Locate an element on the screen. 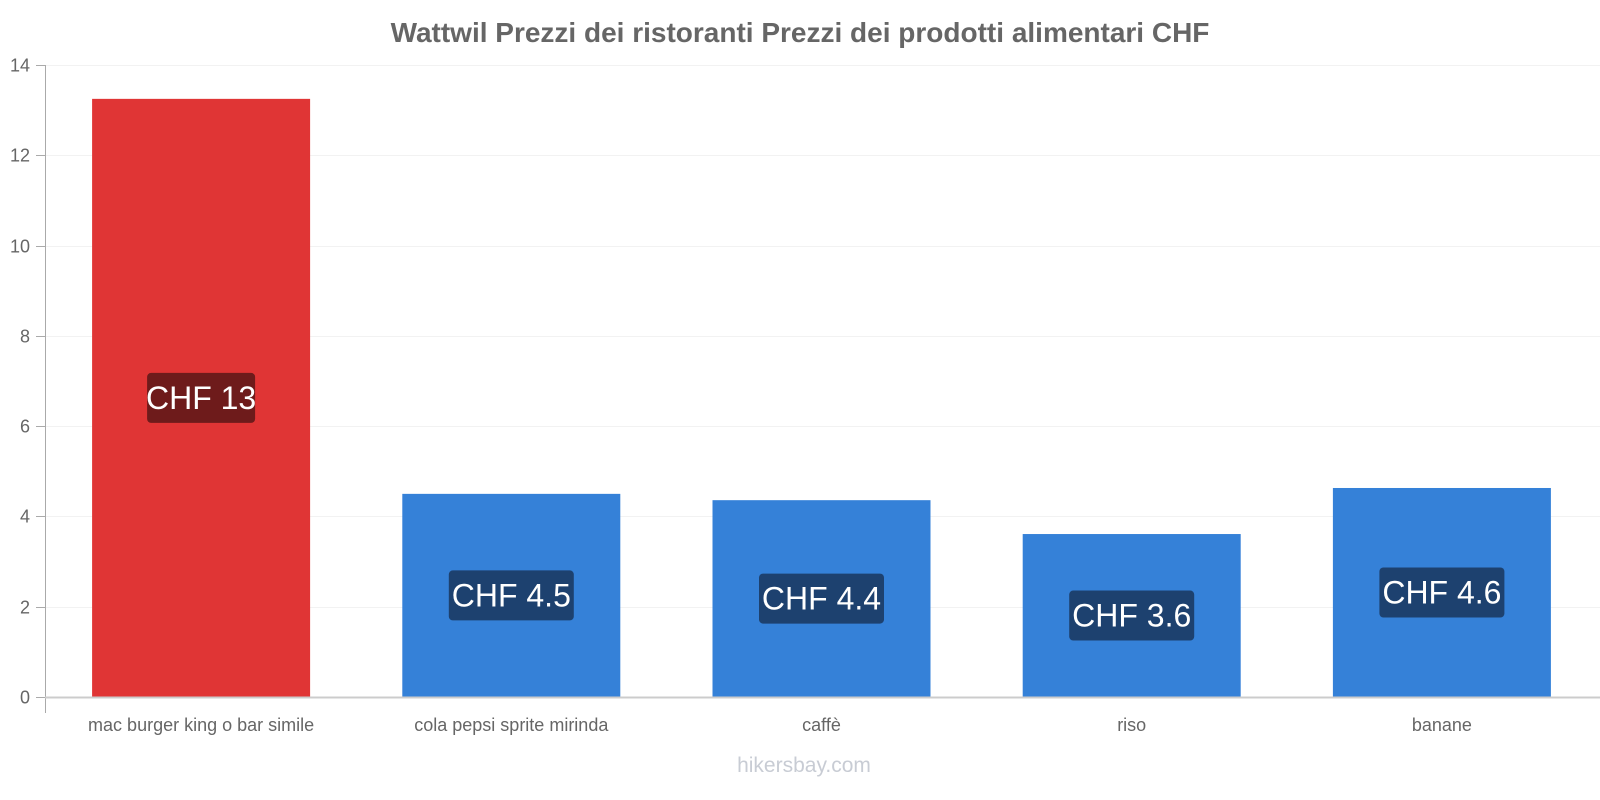 The image size is (1600, 800). x-category-label: riso is located at coordinates (1131, 725).